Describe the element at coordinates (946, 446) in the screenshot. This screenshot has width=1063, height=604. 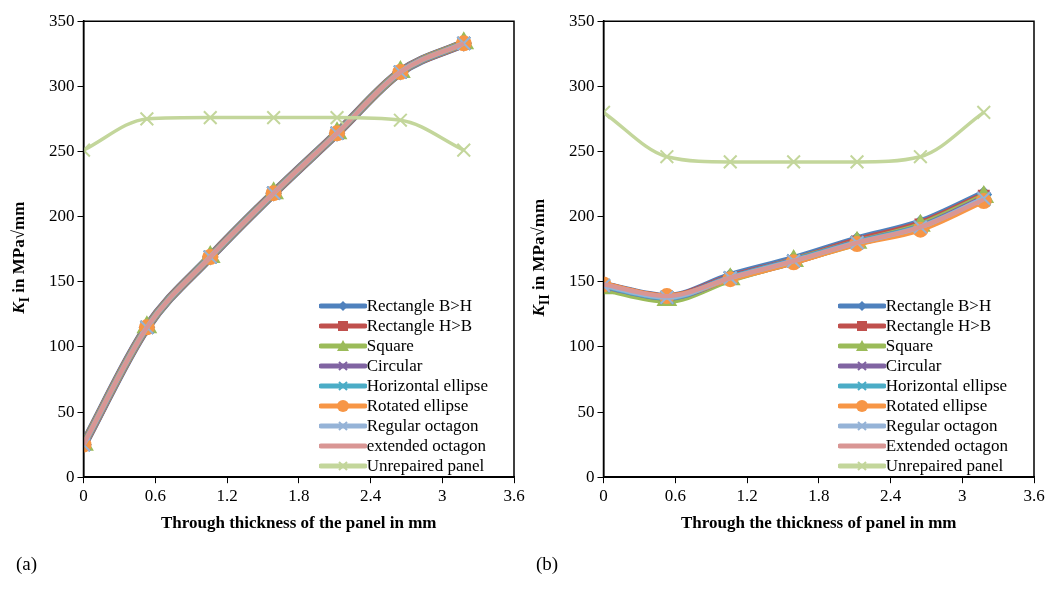
I see `legend-label: Extended octagon` at that location.